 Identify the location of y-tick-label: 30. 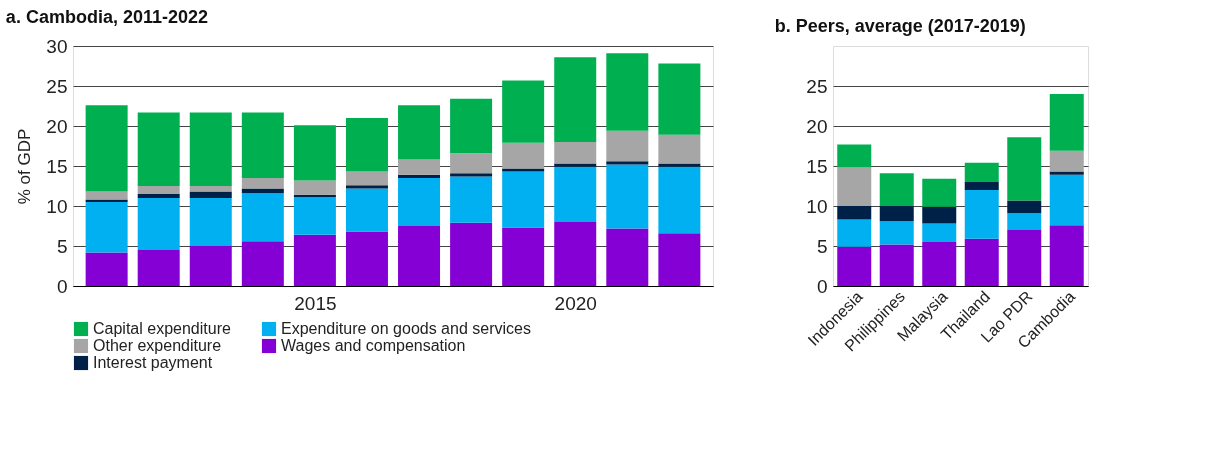
(57, 46).